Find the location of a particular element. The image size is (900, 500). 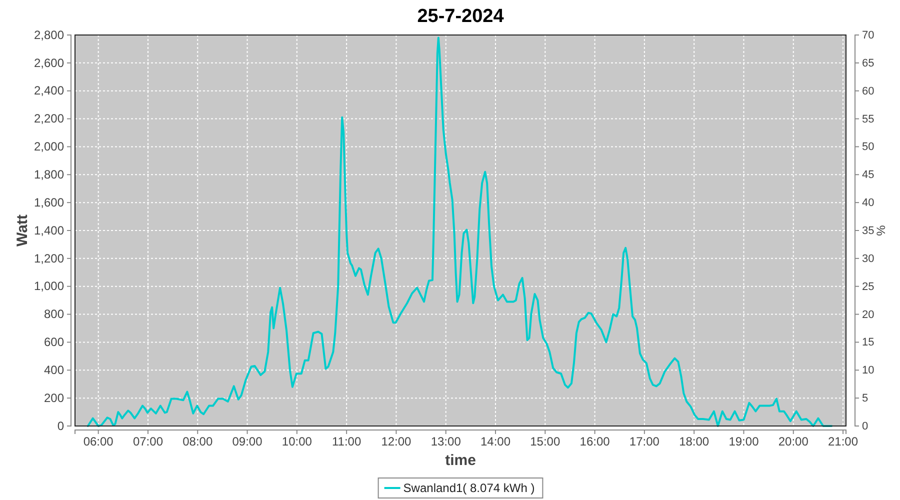

y2-tick-label: 50 is located at coordinates (868, 147).